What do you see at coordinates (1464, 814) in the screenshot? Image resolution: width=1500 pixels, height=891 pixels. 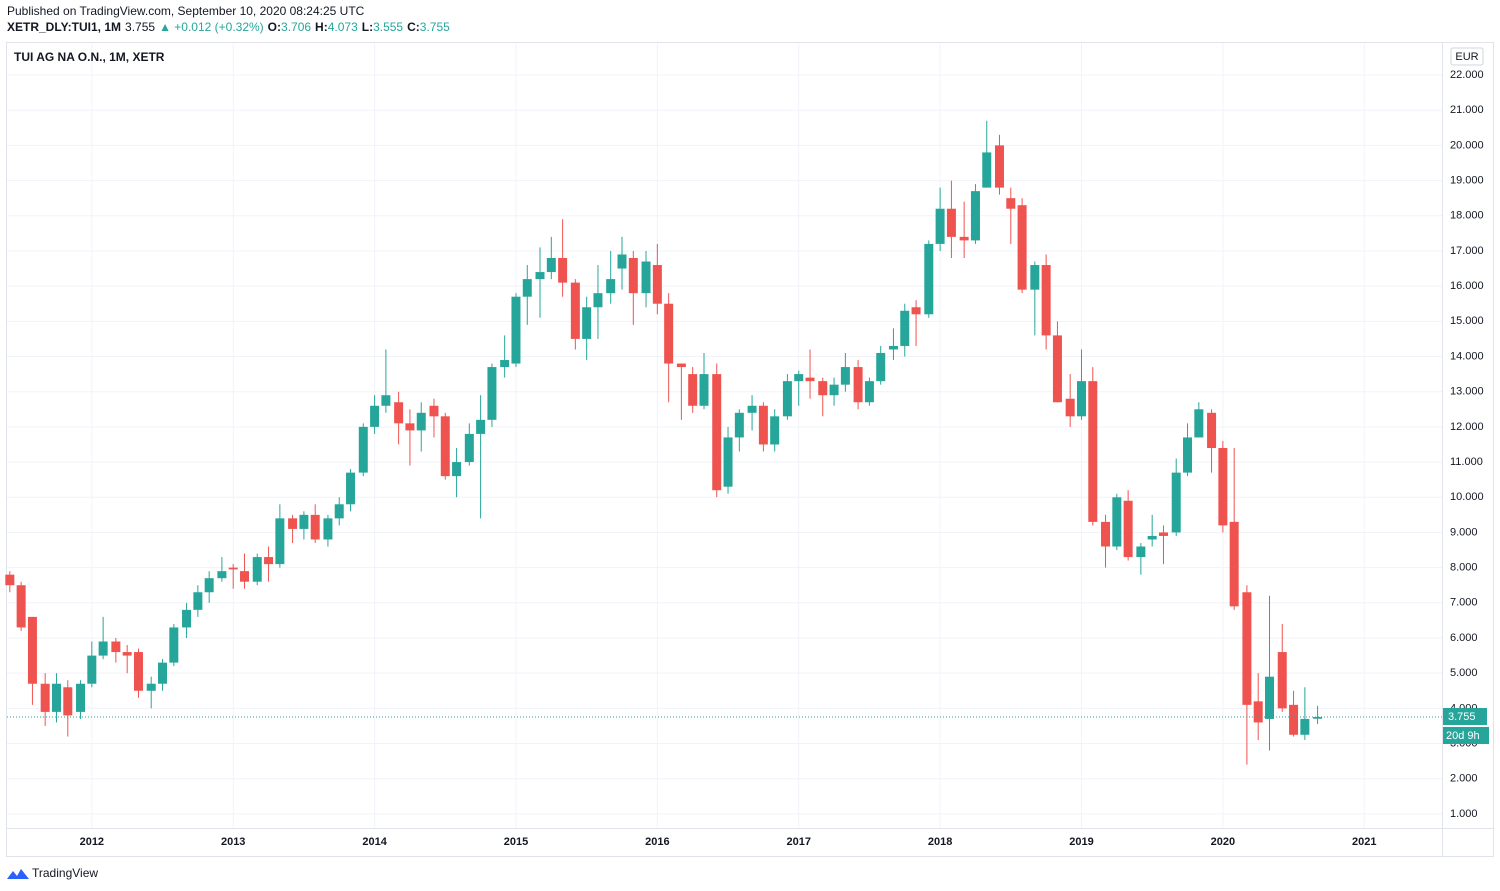 I see `y-tick-label: 1.000` at bounding box center [1464, 814].